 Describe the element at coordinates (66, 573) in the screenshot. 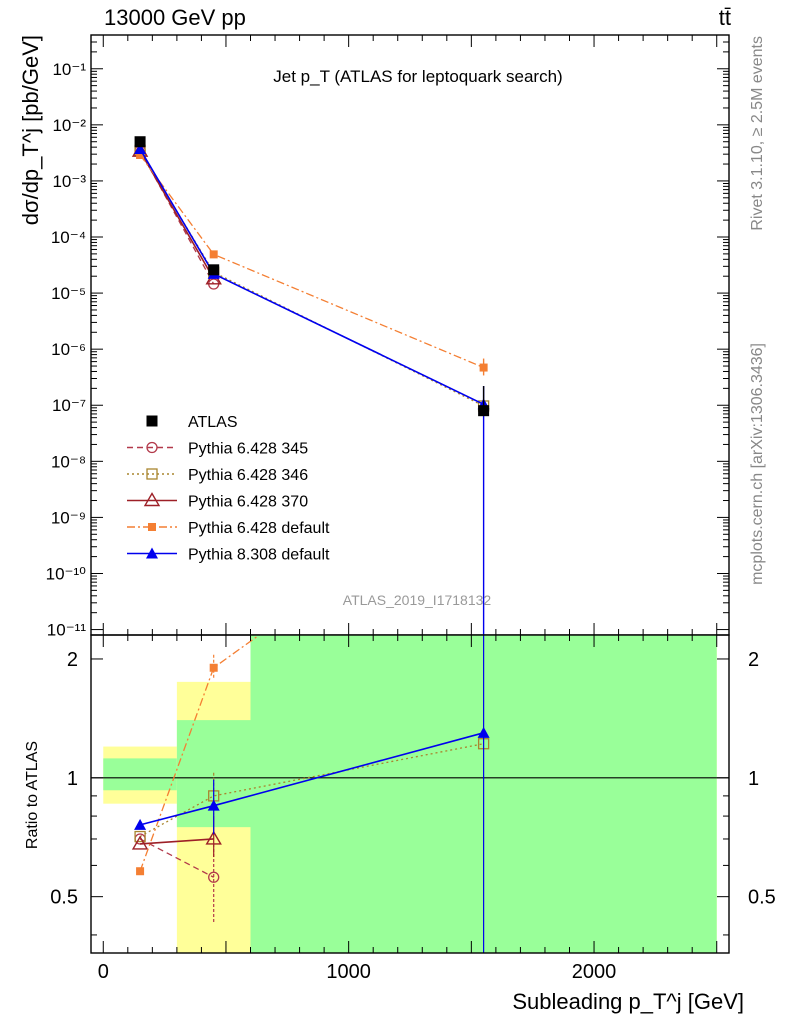

I see `main-y-tick-label: 10⁻¹⁰` at that location.